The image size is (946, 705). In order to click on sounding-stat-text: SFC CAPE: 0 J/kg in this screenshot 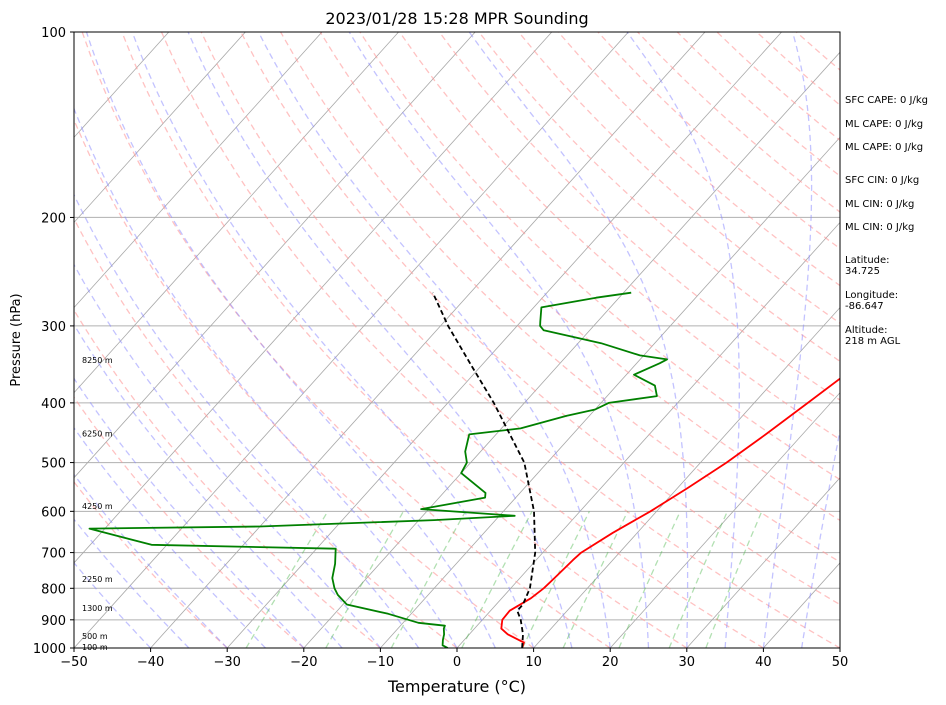, I will do `click(886, 100)`.